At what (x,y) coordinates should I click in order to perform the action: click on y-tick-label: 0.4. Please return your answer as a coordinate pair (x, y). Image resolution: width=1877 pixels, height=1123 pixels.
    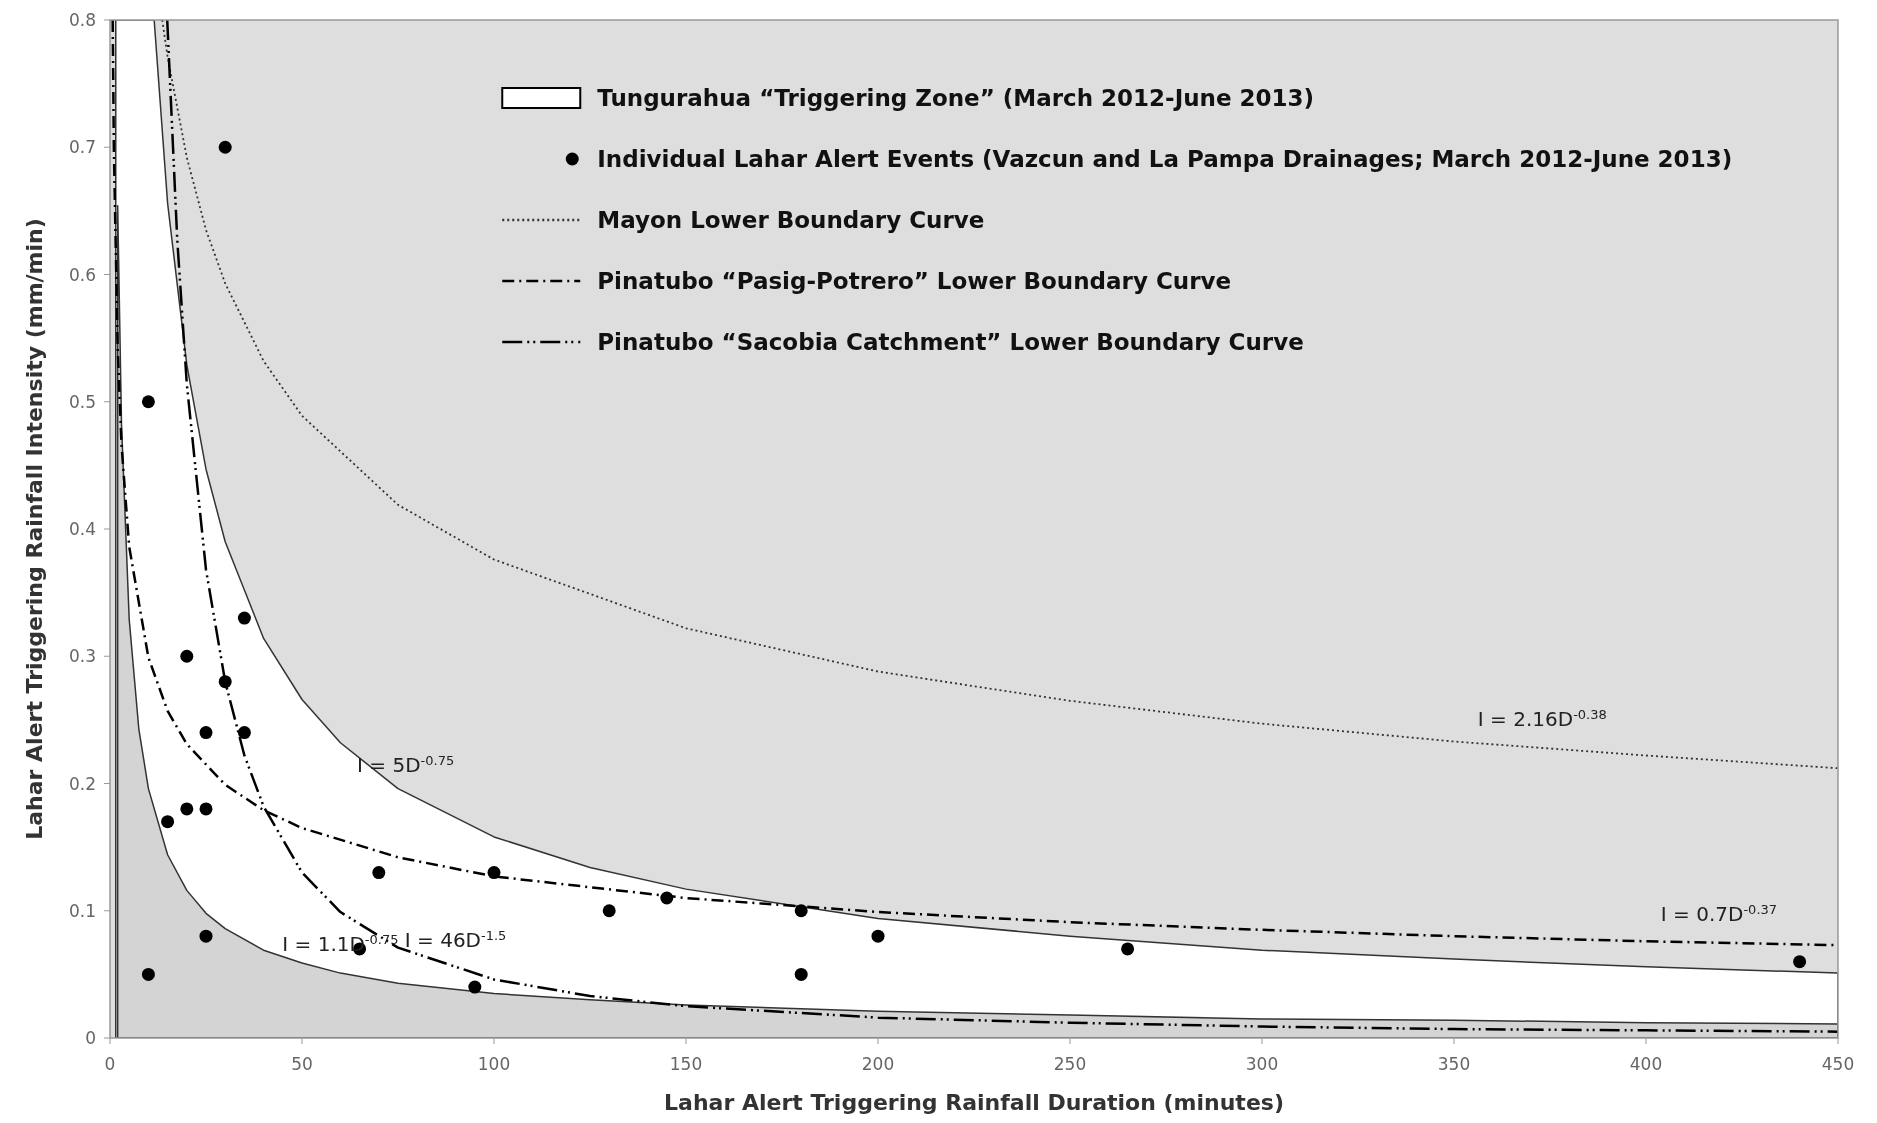
    Looking at the image, I should click on (82, 529).